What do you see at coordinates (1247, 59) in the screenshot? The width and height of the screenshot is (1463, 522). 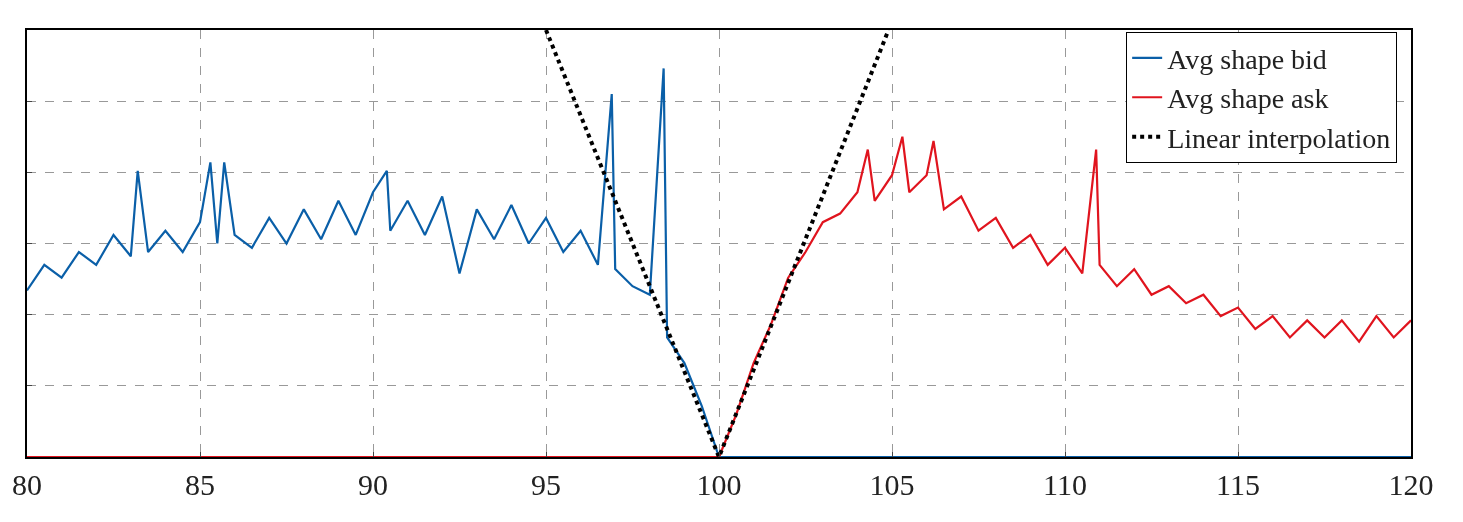 I see `legend-label: Avg shape bid` at bounding box center [1247, 59].